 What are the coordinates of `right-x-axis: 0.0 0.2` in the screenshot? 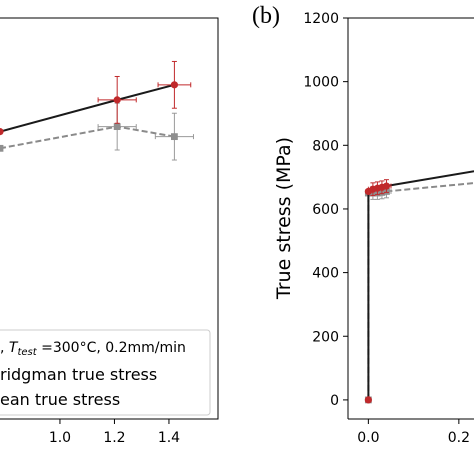 It's located at (413, 432).